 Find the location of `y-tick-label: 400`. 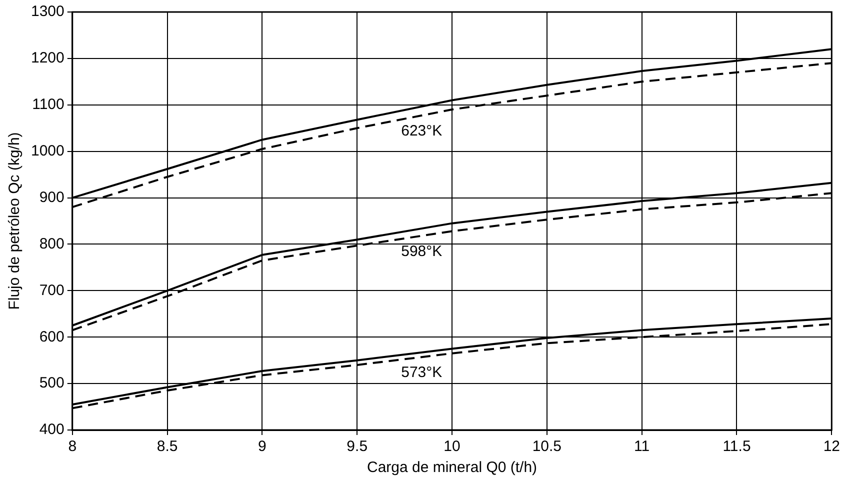

y-tick-label: 400 is located at coordinates (51, 429).